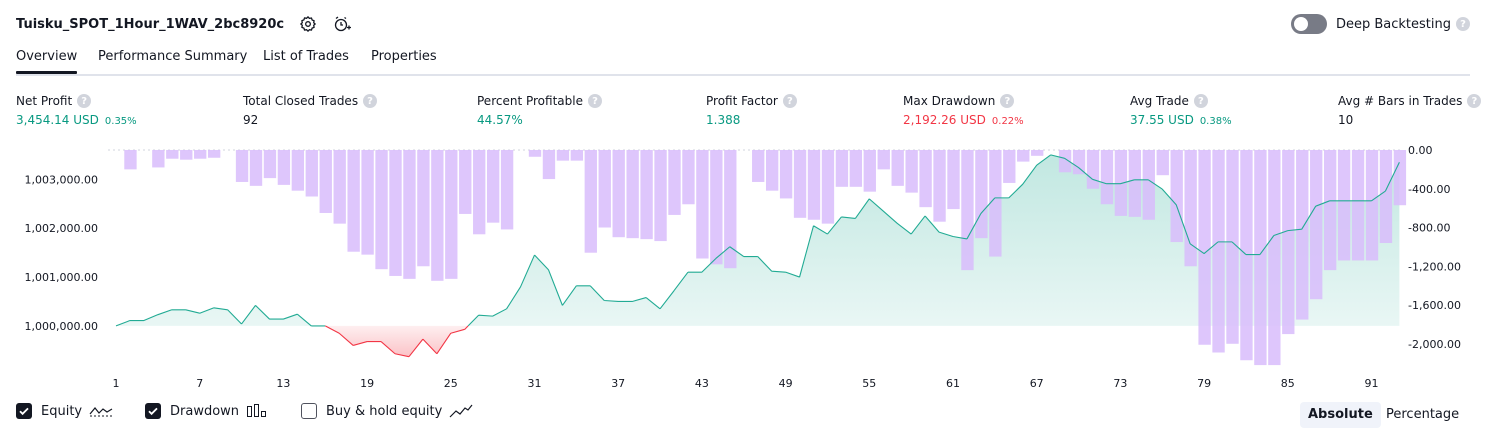 This screenshot has height=438, width=1486. I want to click on equity-axis-tick-label: 1,003,000.00, so click(61, 179).